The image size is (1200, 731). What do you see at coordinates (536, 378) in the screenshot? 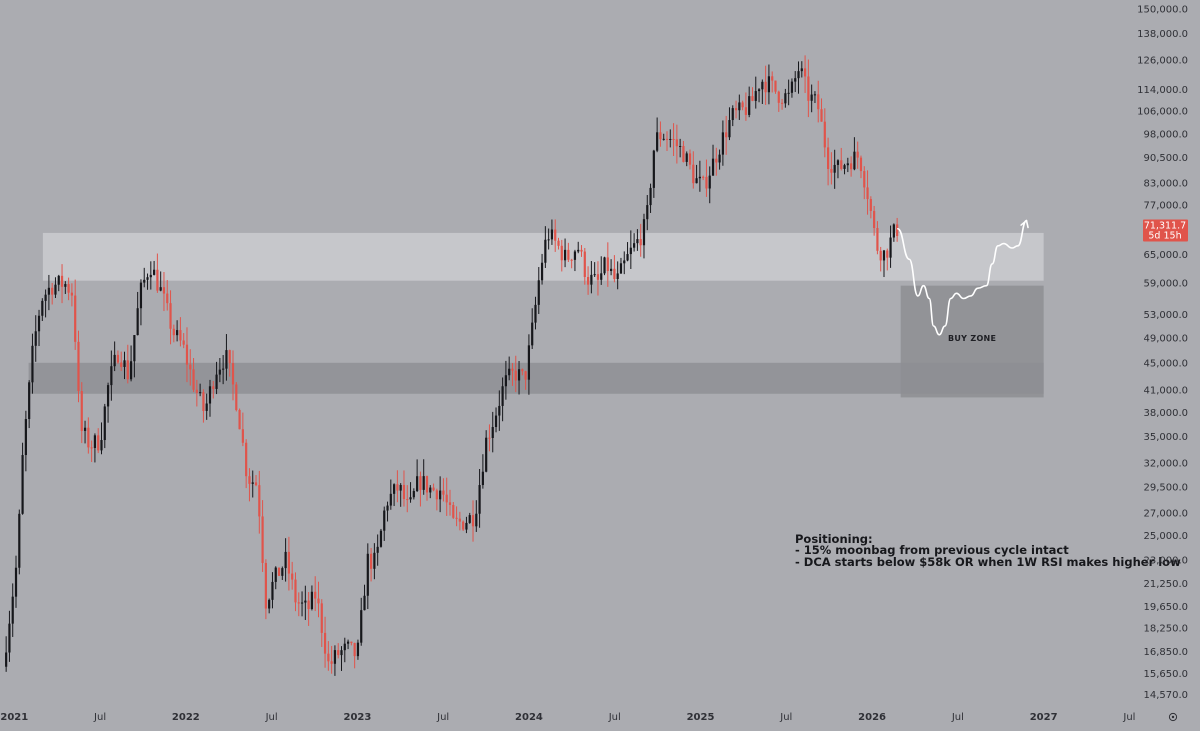
I see `support-zone` at bounding box center [536, 378].